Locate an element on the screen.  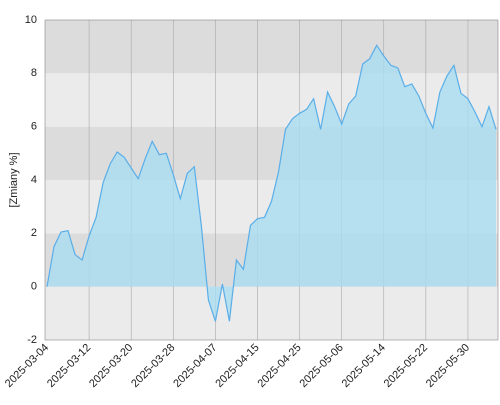
y-tick-label: 0 is located at coordinates (34, 287).